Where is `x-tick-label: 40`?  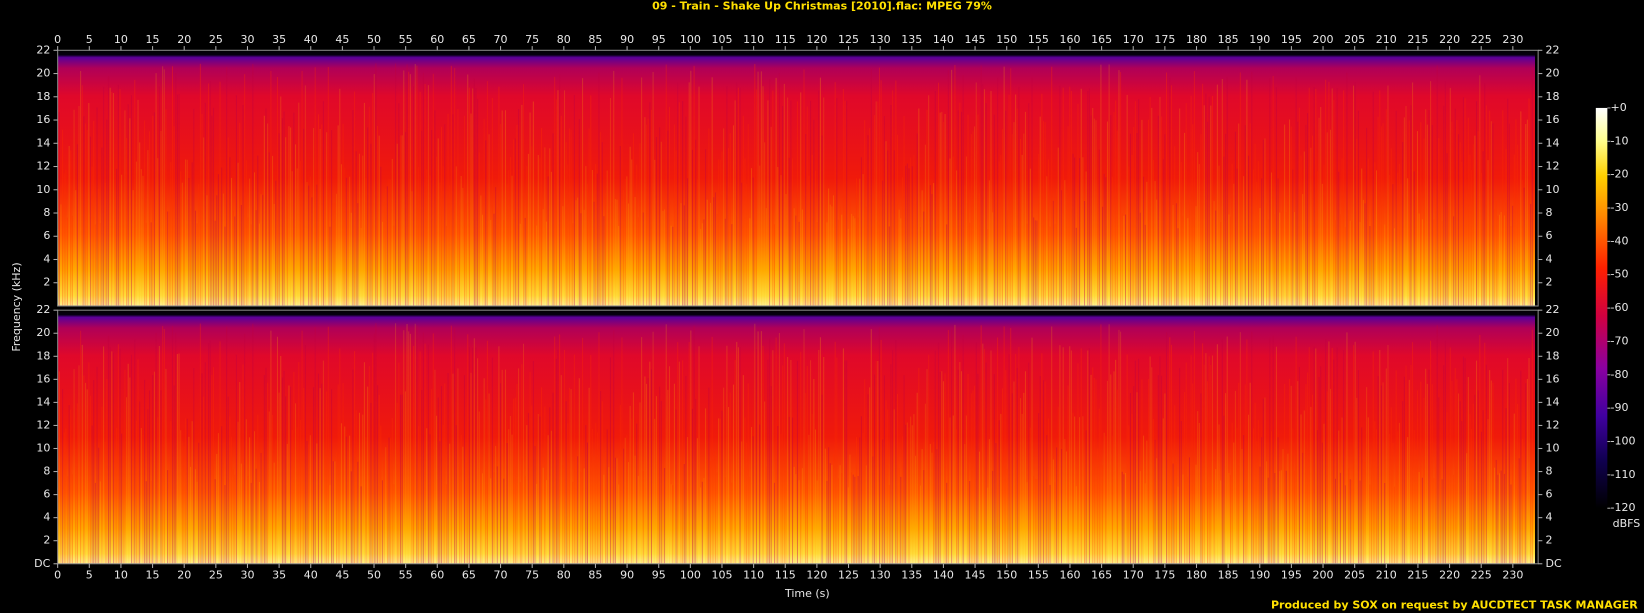 x-tick-label: 40 is located at coordinates (311, 39).